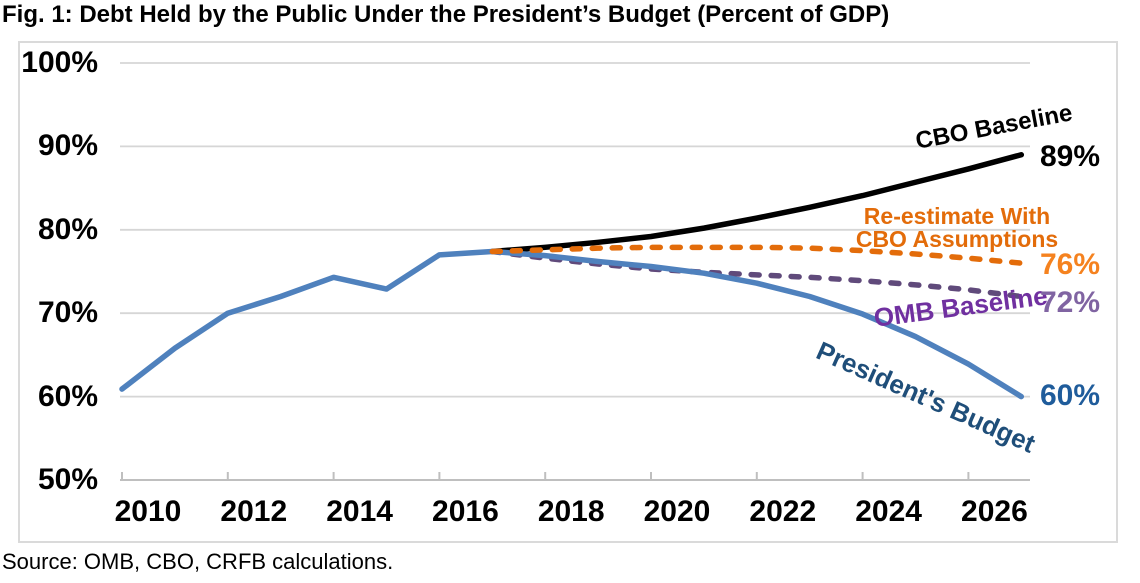  What do you see at coordinates (1070, 302) in the screenshot?
I see `end-value-label-omb-baseline: 72%` at bounding box center [1070, 302].